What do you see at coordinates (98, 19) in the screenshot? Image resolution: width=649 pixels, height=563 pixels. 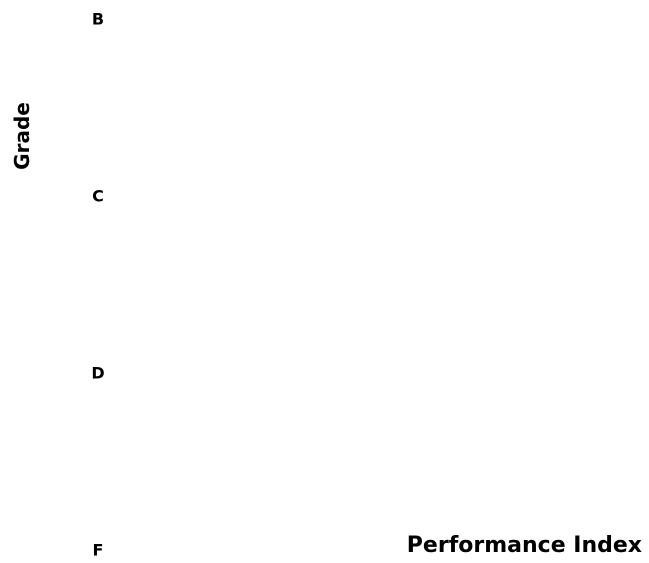 I see `y-tick-label: B` at bounding box center [98, 19].